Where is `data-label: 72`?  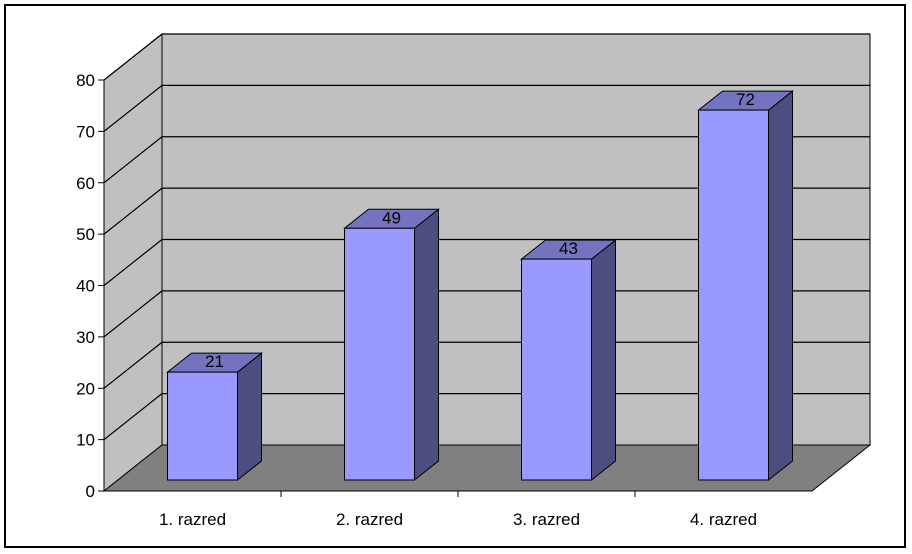 data-label: 72 is located at coordinates (745, 99).